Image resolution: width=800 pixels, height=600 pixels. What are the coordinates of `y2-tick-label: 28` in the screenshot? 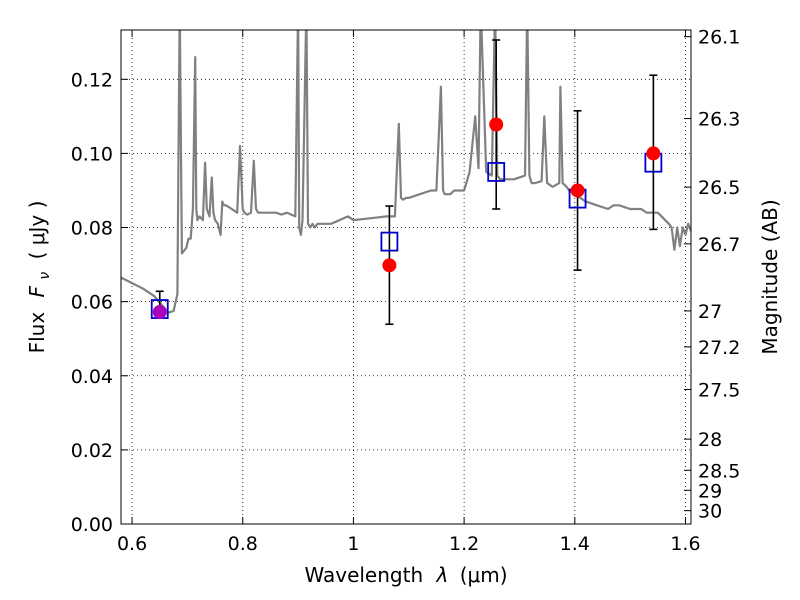 It's located at (710, 440).